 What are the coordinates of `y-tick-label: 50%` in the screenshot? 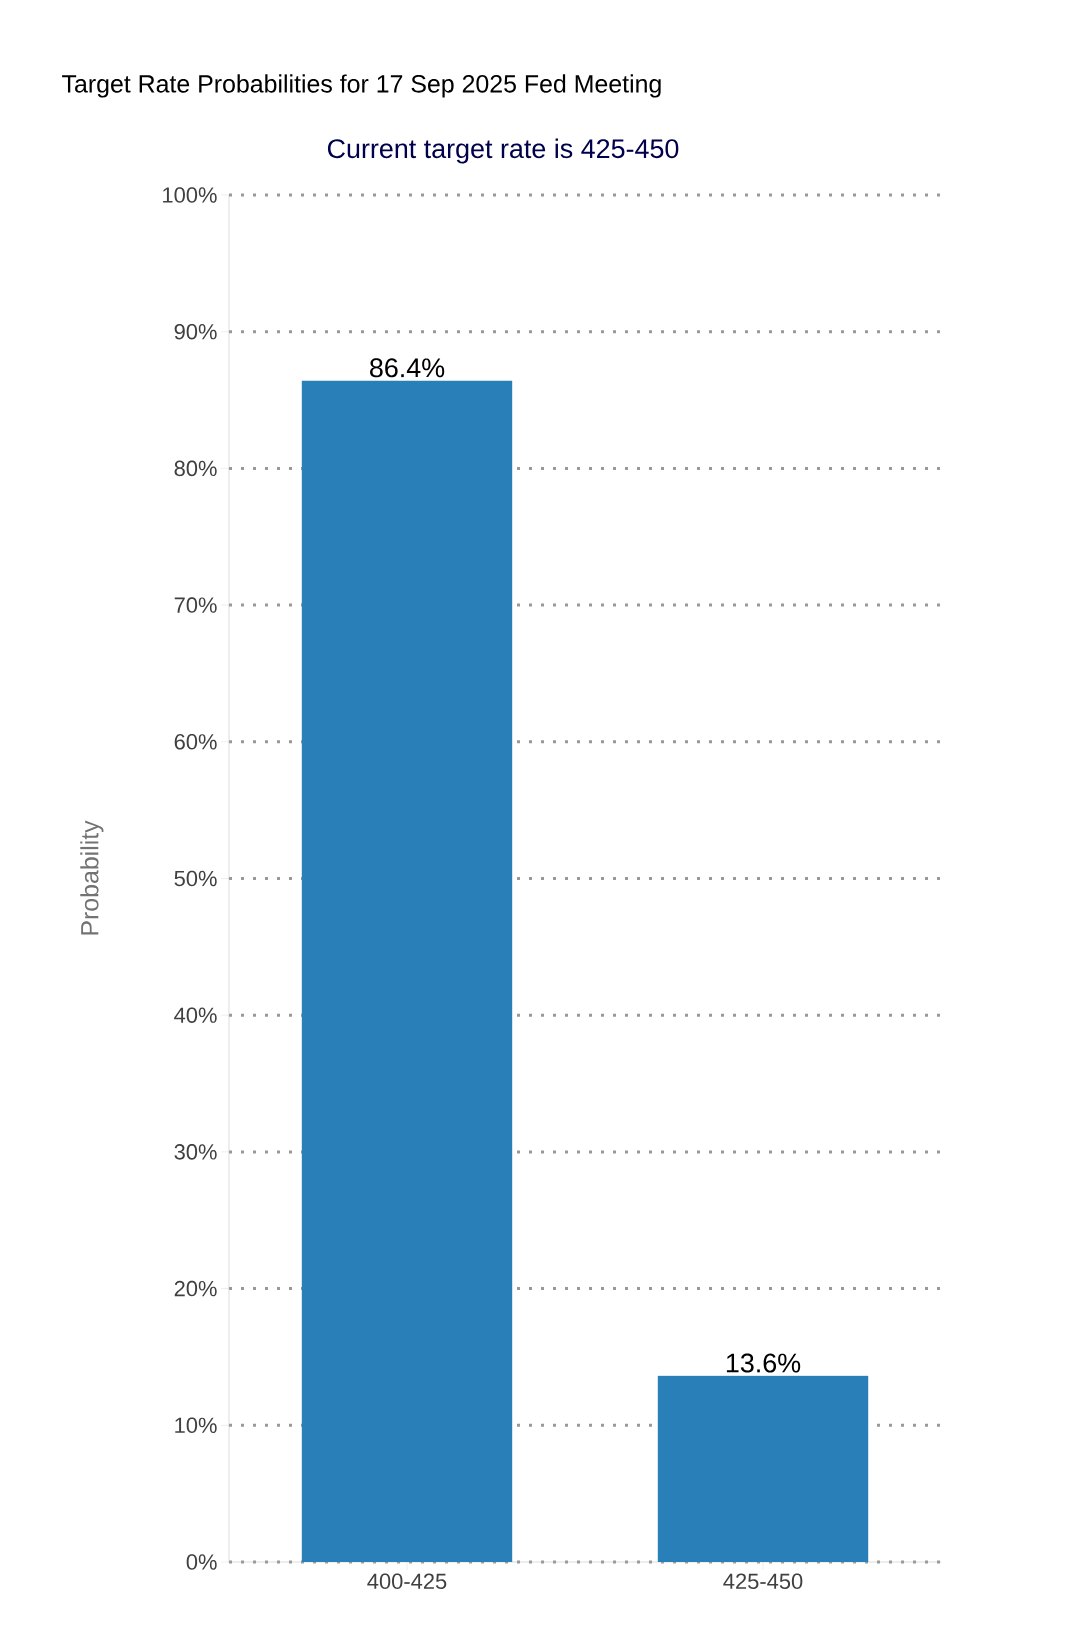 It's located at (195, 878).